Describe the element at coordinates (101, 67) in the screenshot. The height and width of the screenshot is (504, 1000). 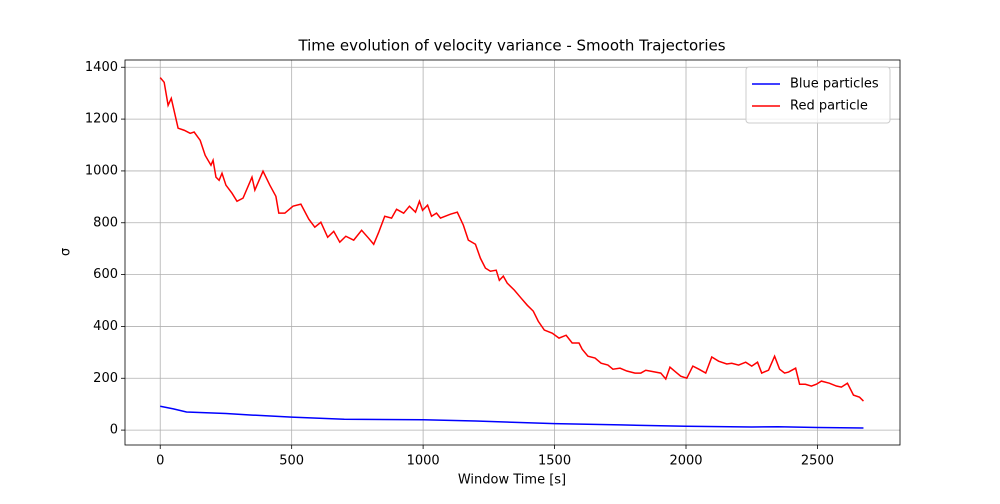
I see `y-tick-label: 1400` at that location.